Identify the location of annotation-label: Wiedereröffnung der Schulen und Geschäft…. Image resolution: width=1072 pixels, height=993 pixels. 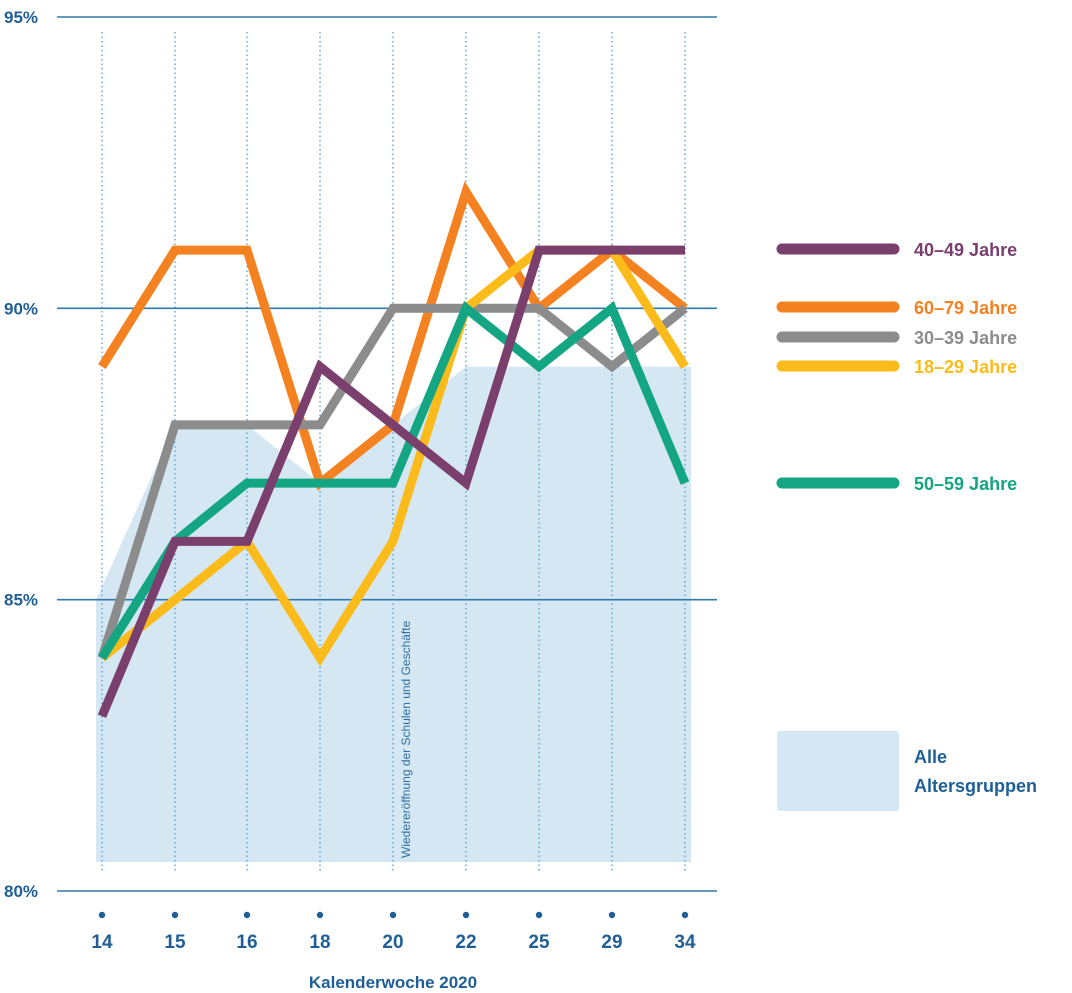
(406, 739).